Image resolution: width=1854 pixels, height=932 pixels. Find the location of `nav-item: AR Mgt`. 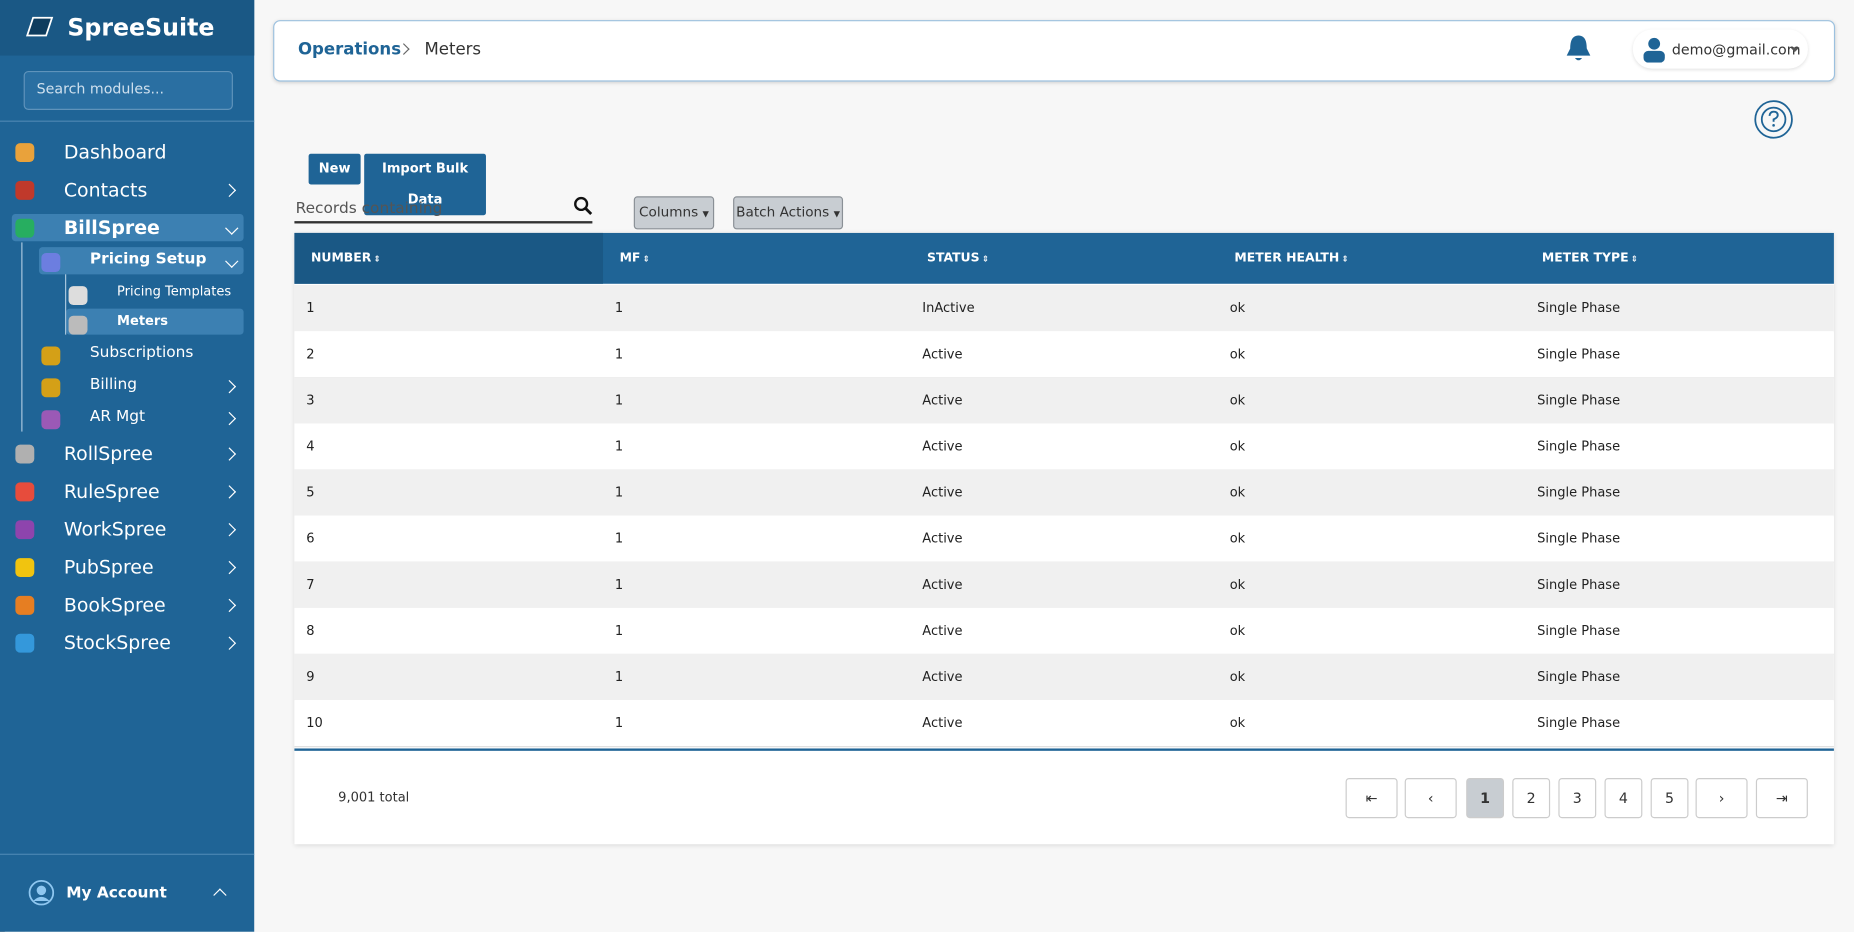

nav-item: AR Mgt is located at coordinates (117, 416).